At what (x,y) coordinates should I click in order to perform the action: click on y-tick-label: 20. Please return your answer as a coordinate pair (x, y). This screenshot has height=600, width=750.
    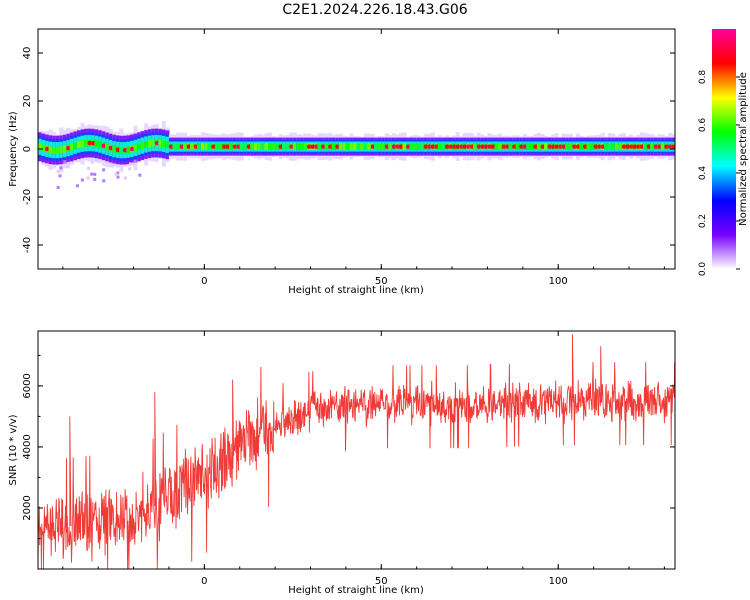
    Looking at the image, I should click on (27, 101).